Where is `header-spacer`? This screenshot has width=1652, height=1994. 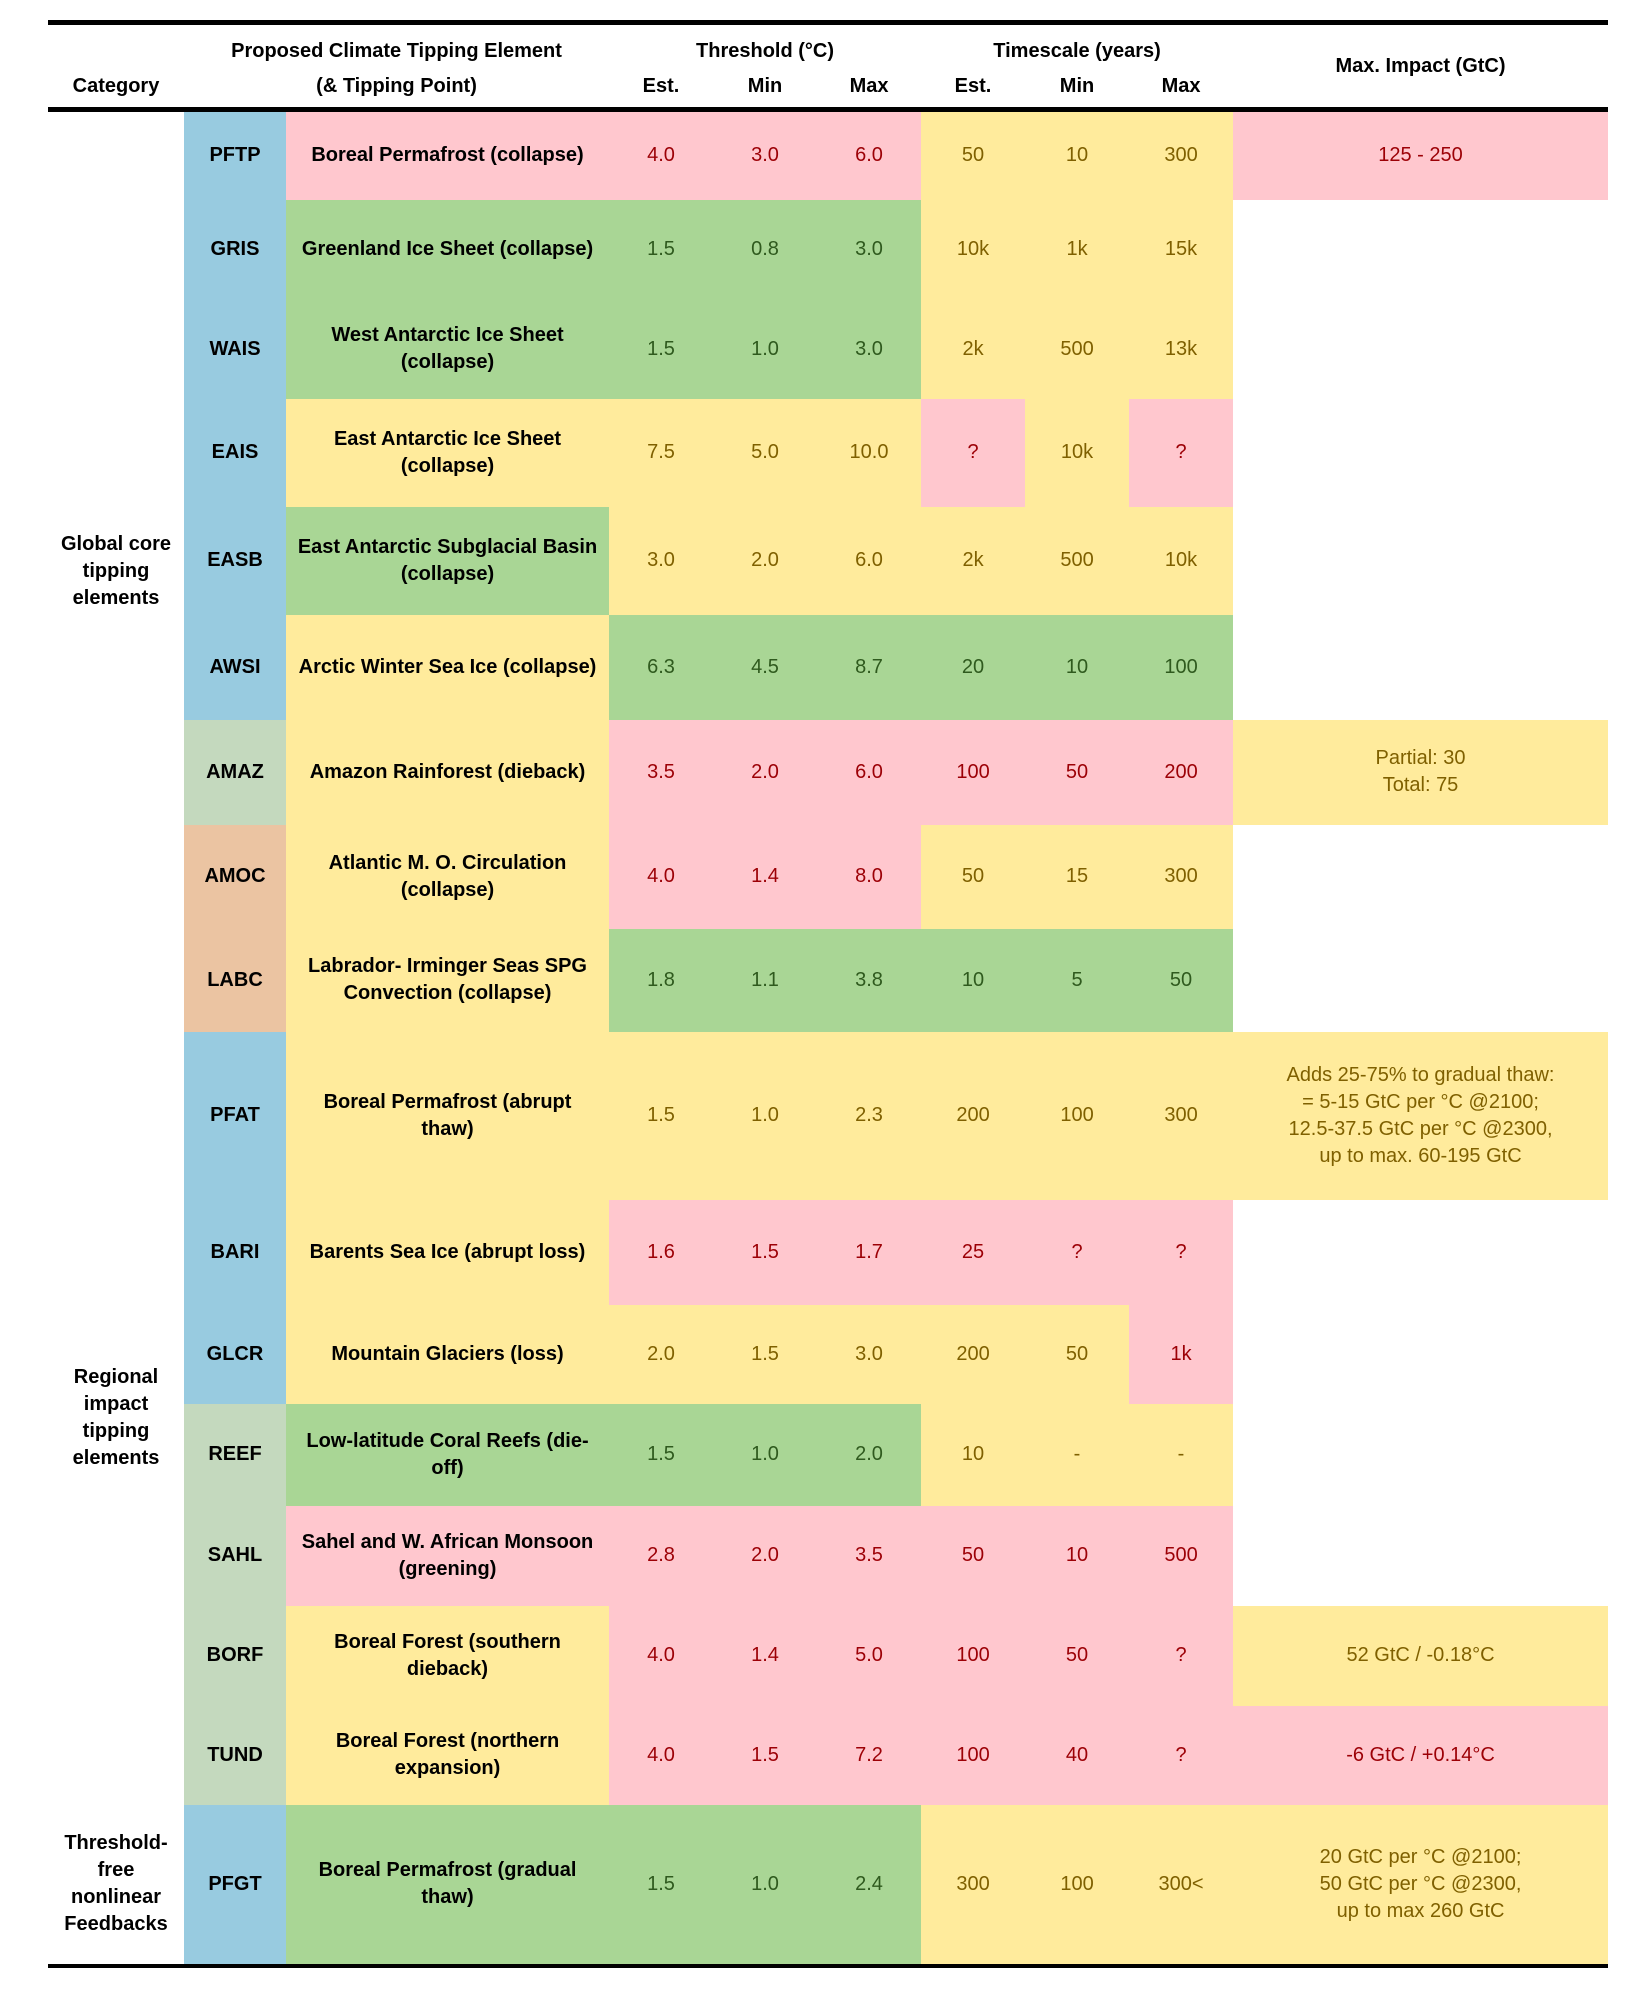
header-spacer is located at coordinates (116, 42).